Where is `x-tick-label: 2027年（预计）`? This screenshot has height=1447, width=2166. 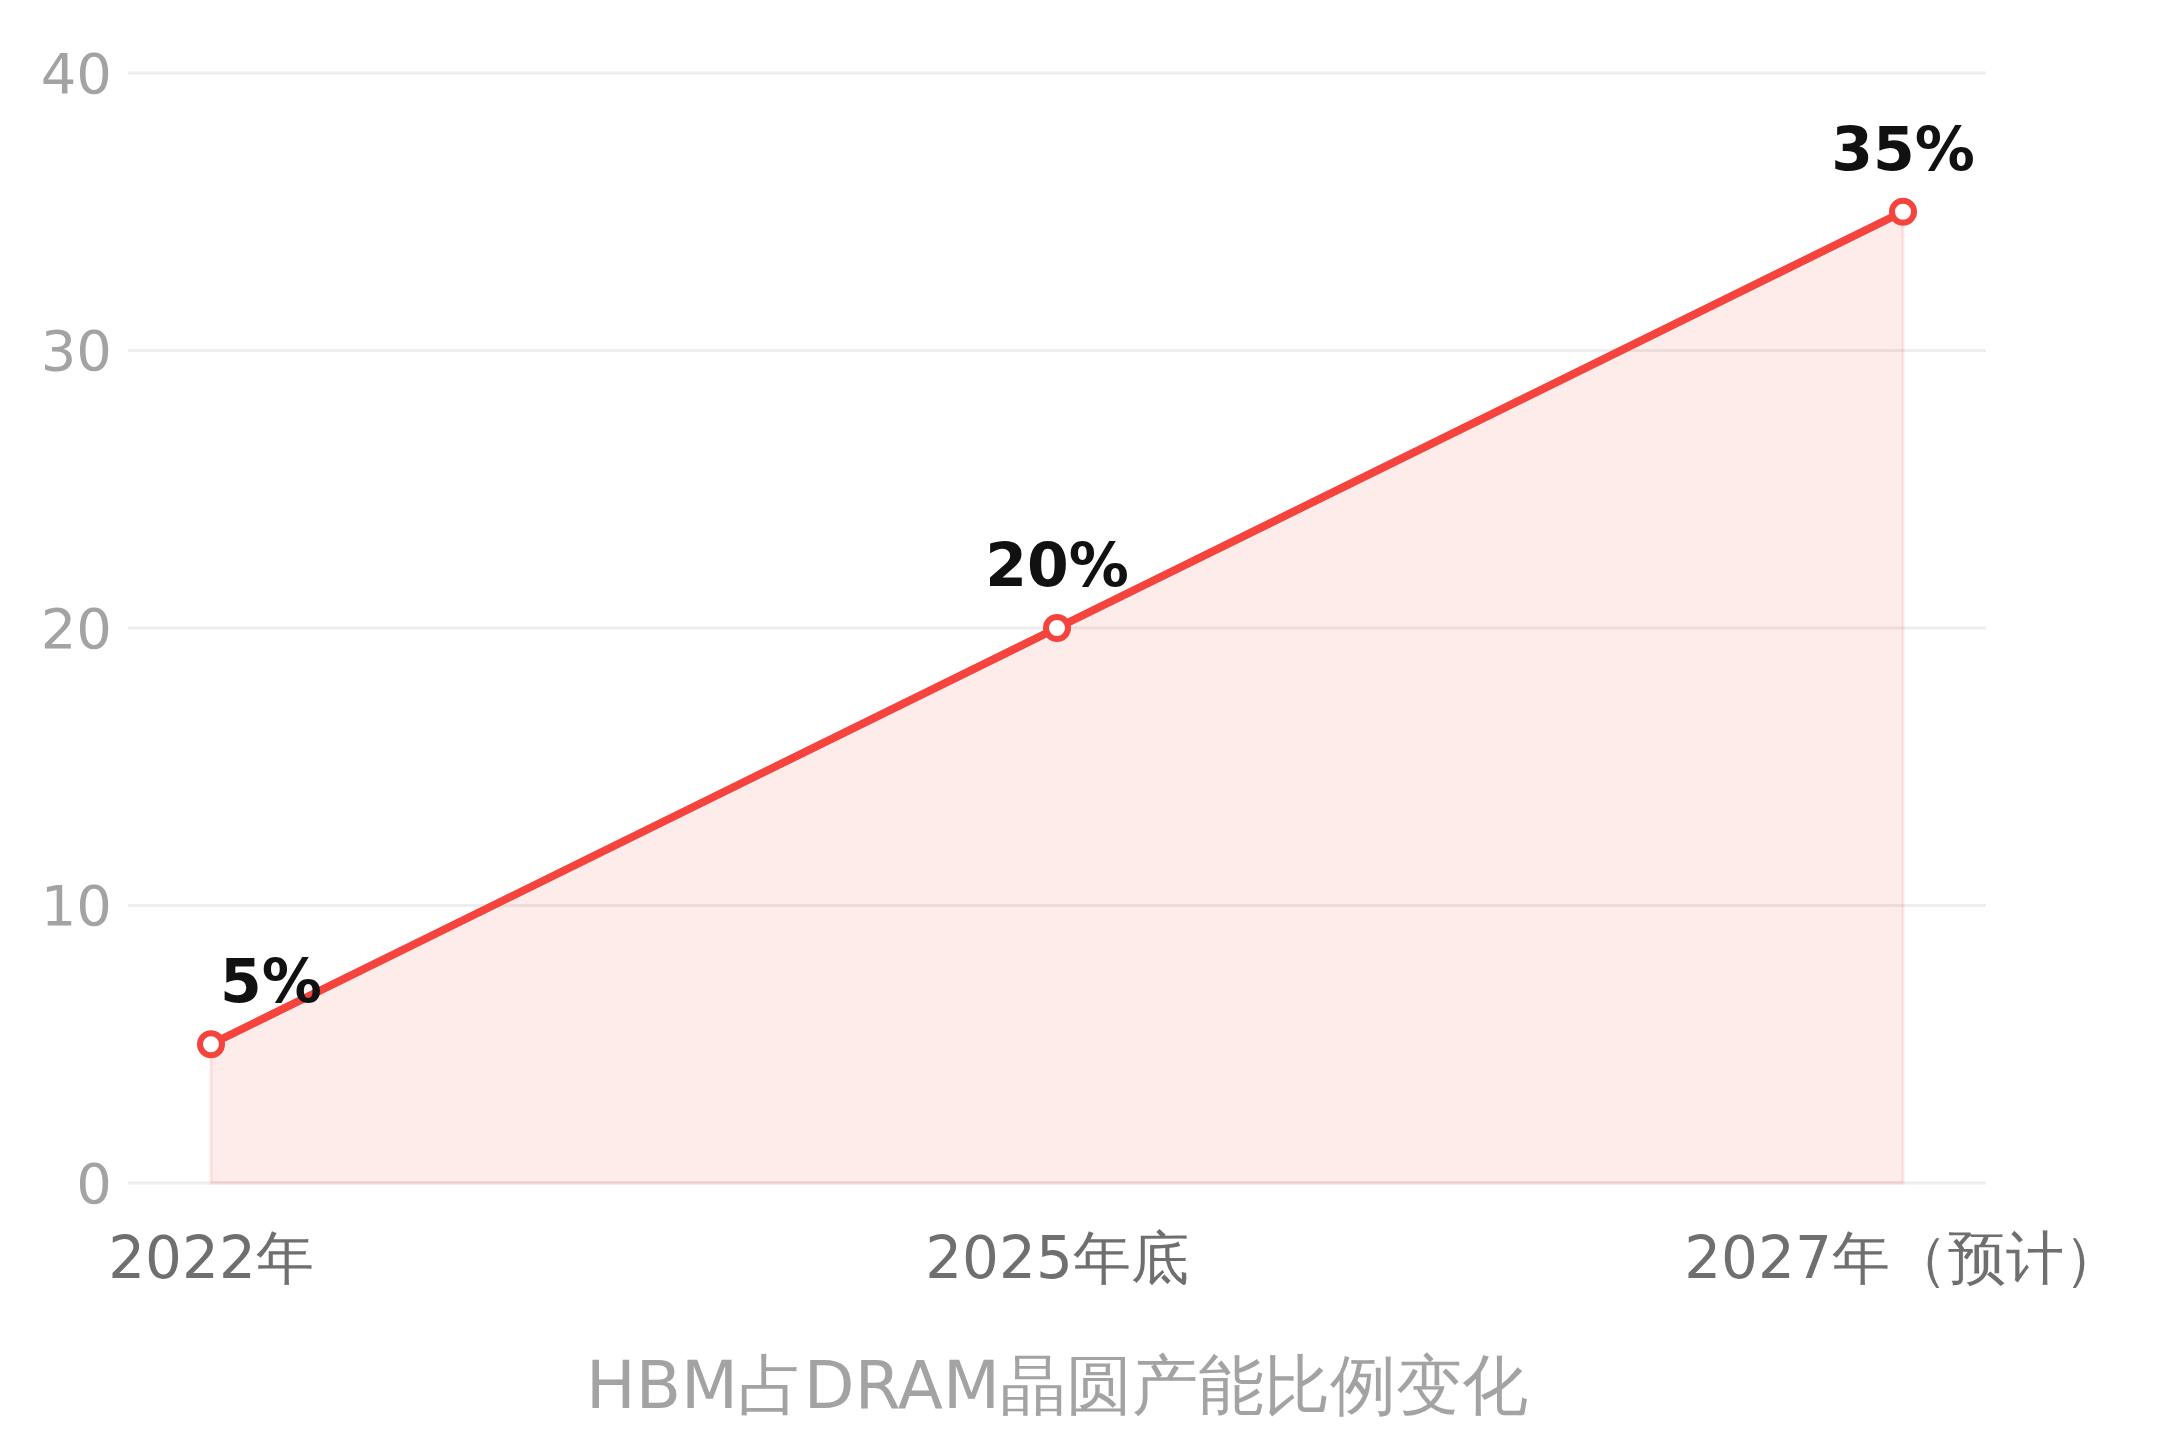 x-tick-label: 2027年（预计） is located at coordinates (1903, 1258).